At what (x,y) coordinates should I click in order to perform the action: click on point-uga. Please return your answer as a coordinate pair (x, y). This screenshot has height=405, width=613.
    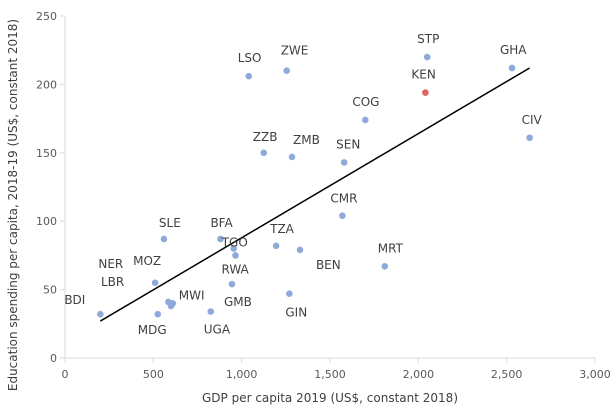
    Looking at the image, I should click on (211, 311).